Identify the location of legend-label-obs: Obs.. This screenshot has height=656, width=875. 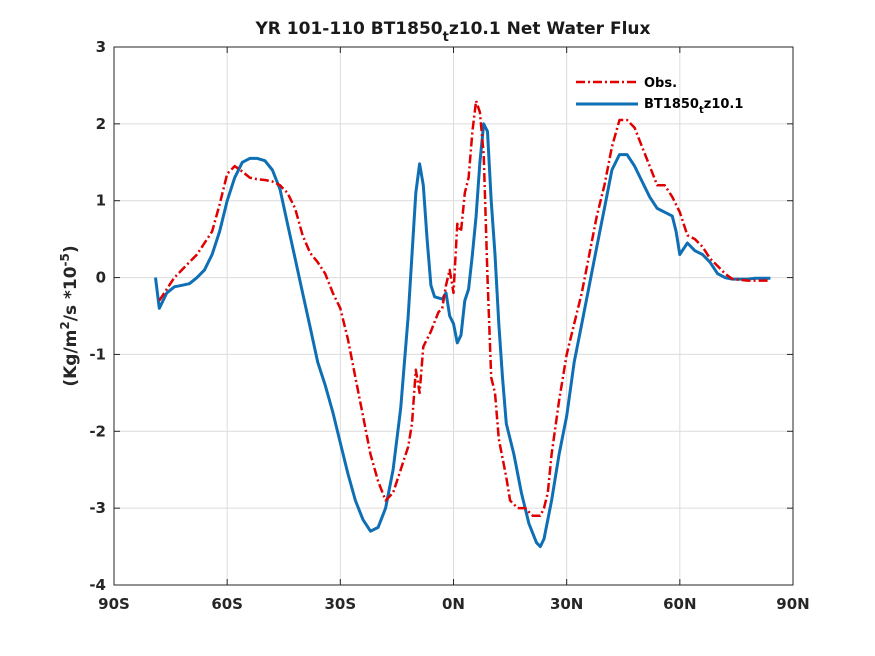
(660, 83).